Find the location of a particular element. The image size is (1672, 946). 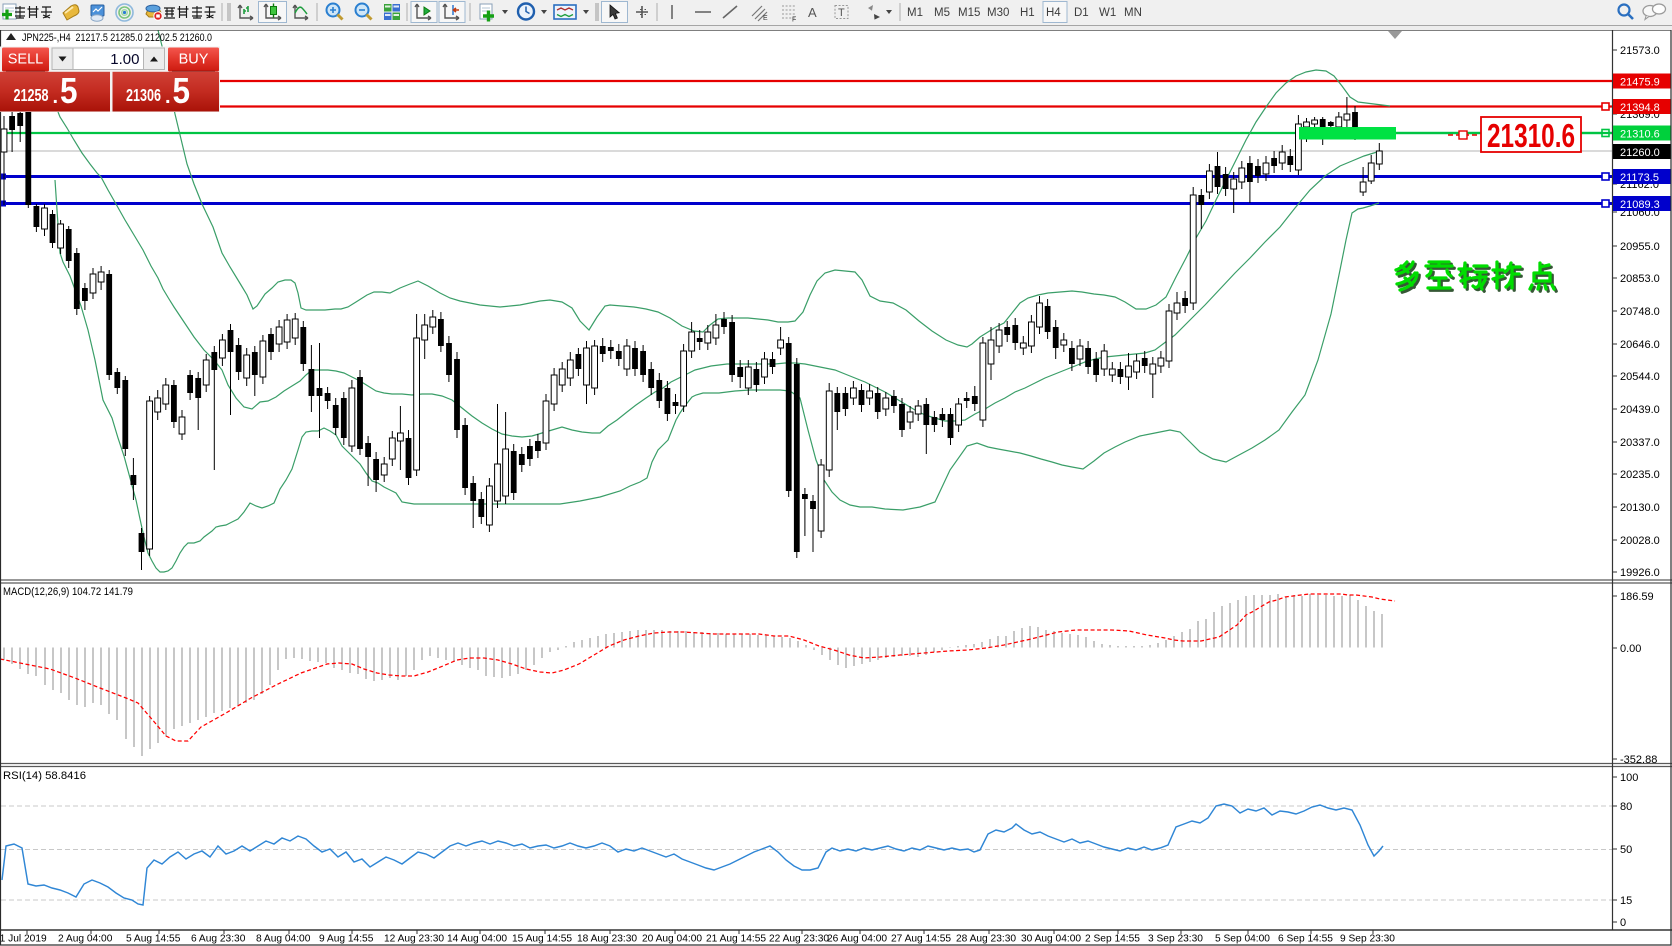

svg-text: 5 Aug 14:55 is located at coordinates (153, 939).